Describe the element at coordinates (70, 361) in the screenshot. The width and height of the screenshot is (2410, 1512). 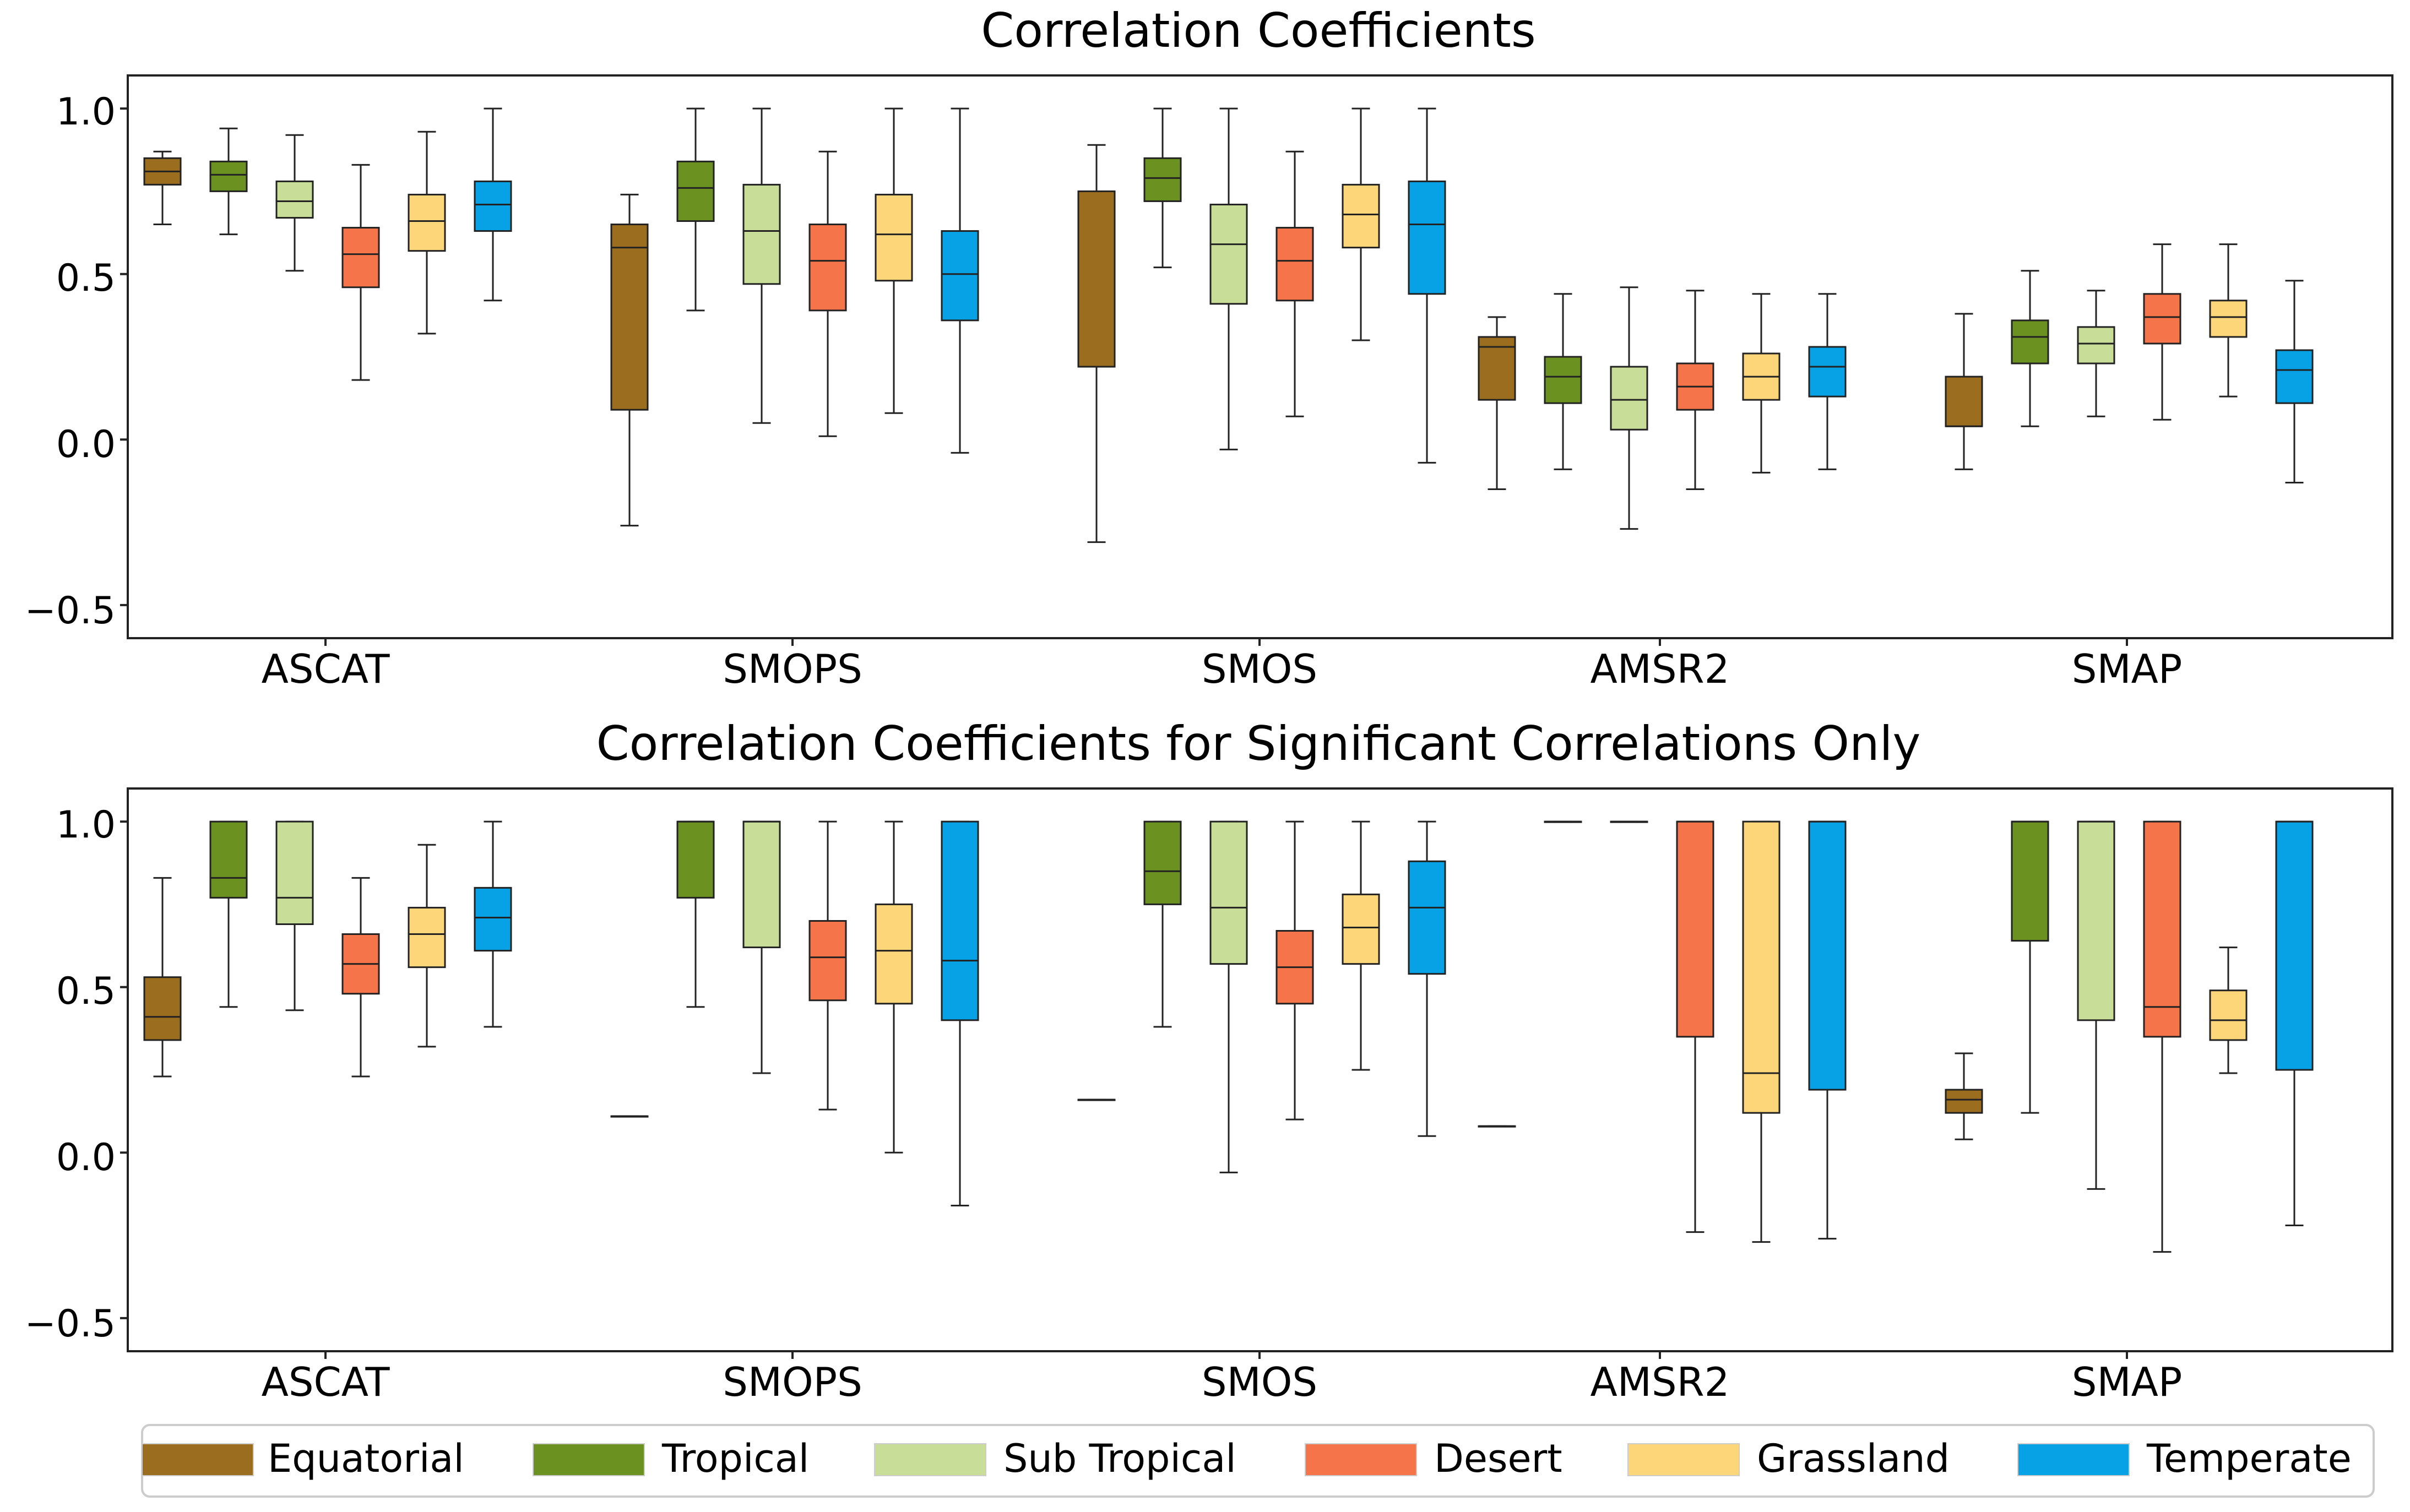
I see `chart-1-y-tick-labels: 1.0 0.5 0.0 −0.5` at that location.